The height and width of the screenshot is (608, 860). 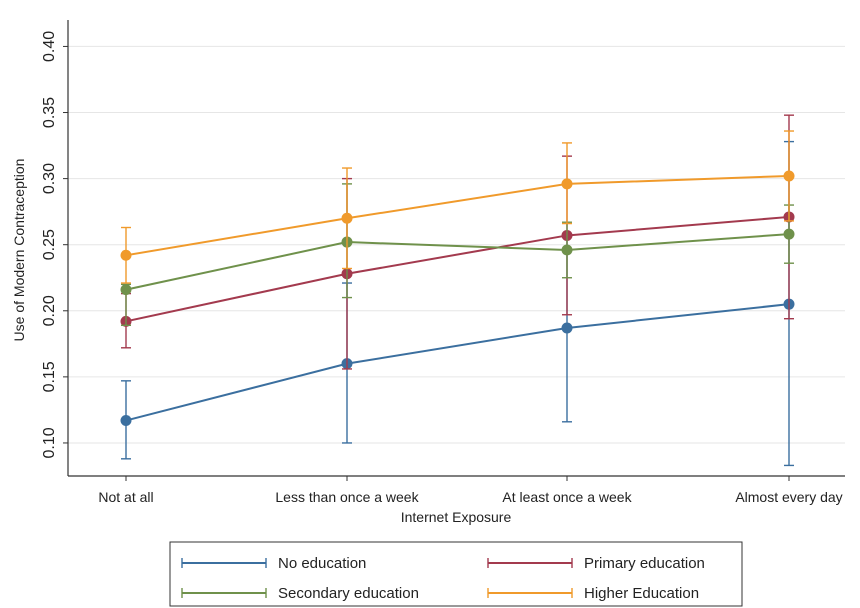 What do you see at coordinates (348, 593) in the screenshot?
I see `legend-label: Secondary education` at bounding box center [348, 593].